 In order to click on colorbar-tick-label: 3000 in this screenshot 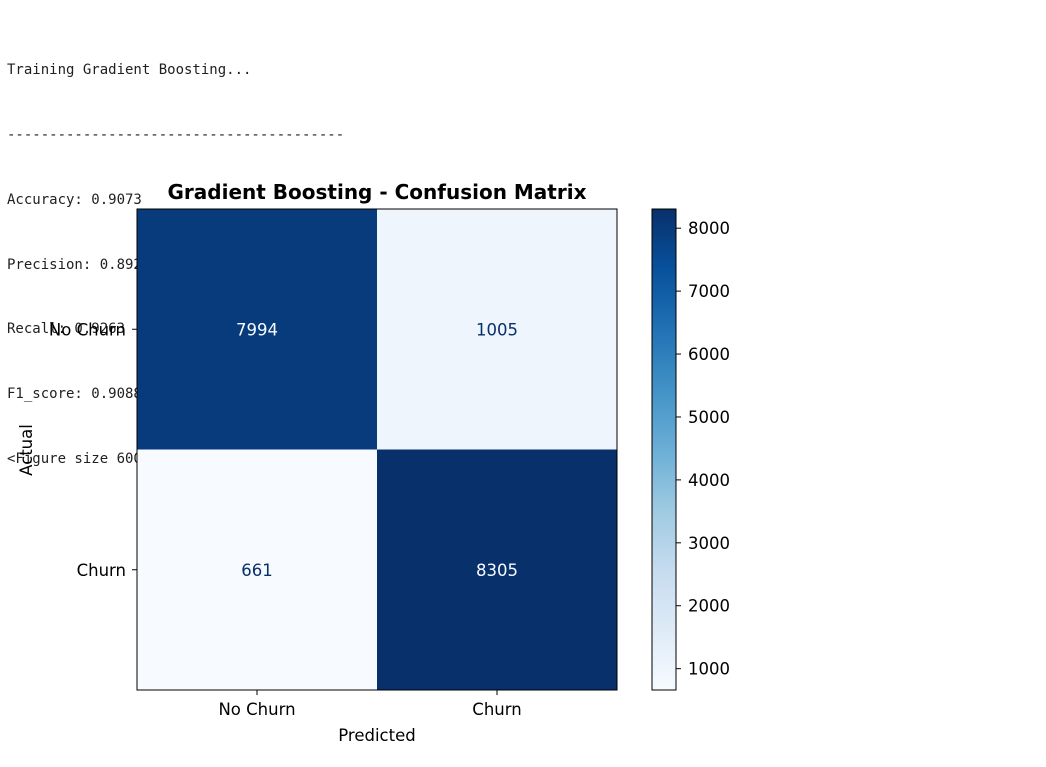, I will do `click(709, 543)`.